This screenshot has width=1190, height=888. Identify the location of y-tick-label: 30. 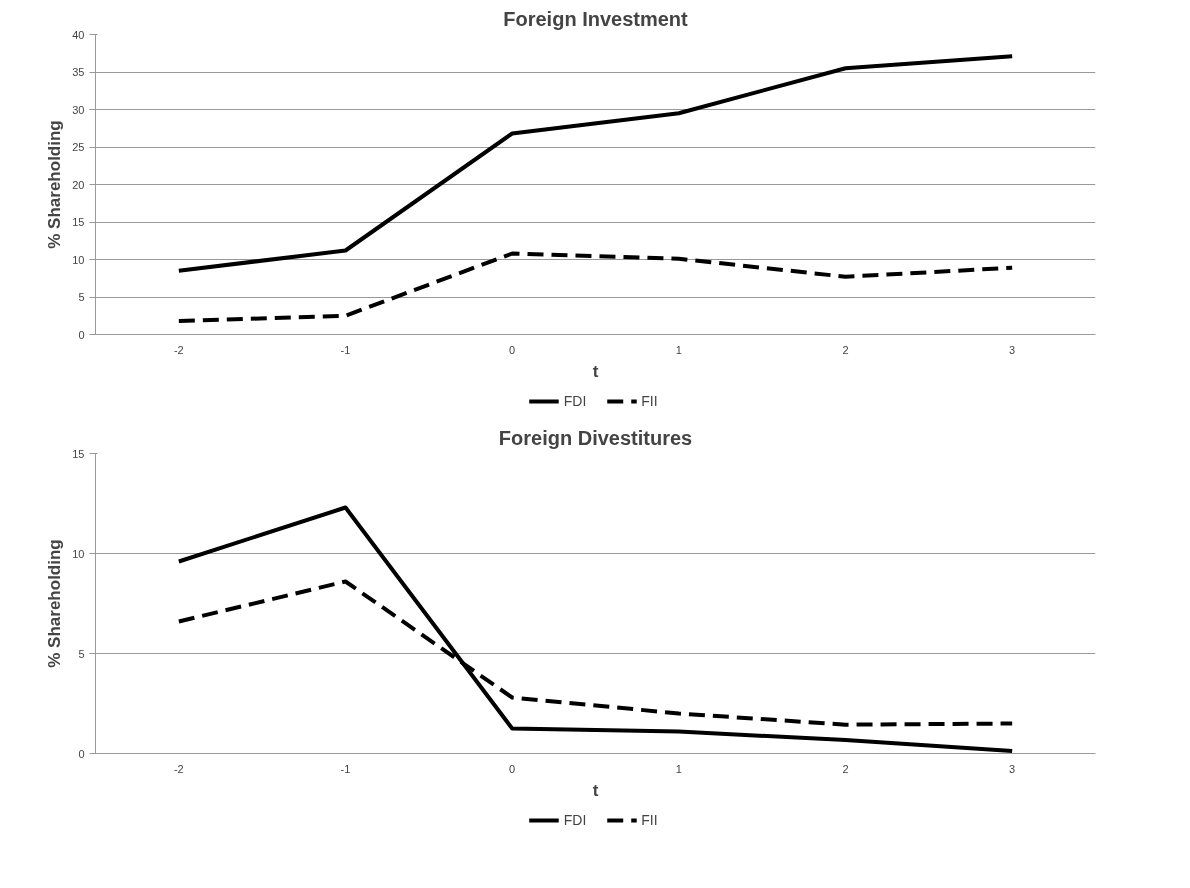
(78, 109).